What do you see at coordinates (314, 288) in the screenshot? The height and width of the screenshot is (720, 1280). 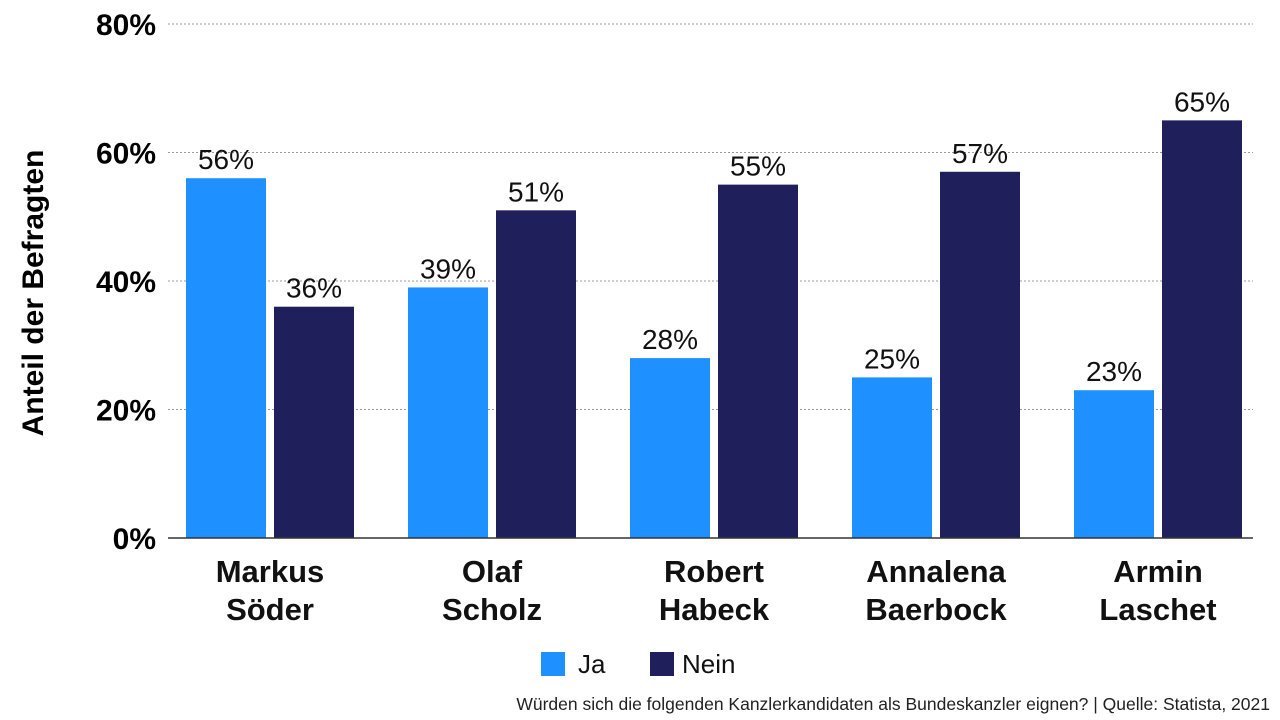 I see `data-label-nein-0: 36%` at bounding box center [314, 288].